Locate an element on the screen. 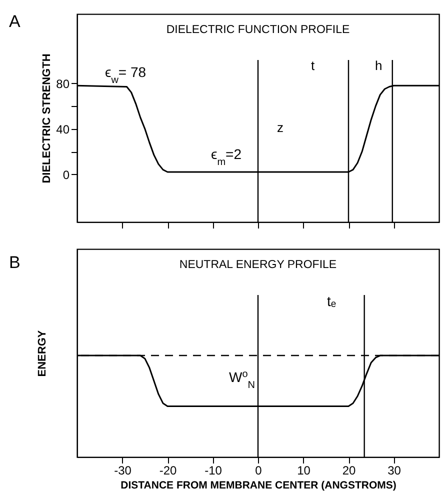  y-axis-title: DIELECTRIC STRENGTH is located at coordinates (47, 119).